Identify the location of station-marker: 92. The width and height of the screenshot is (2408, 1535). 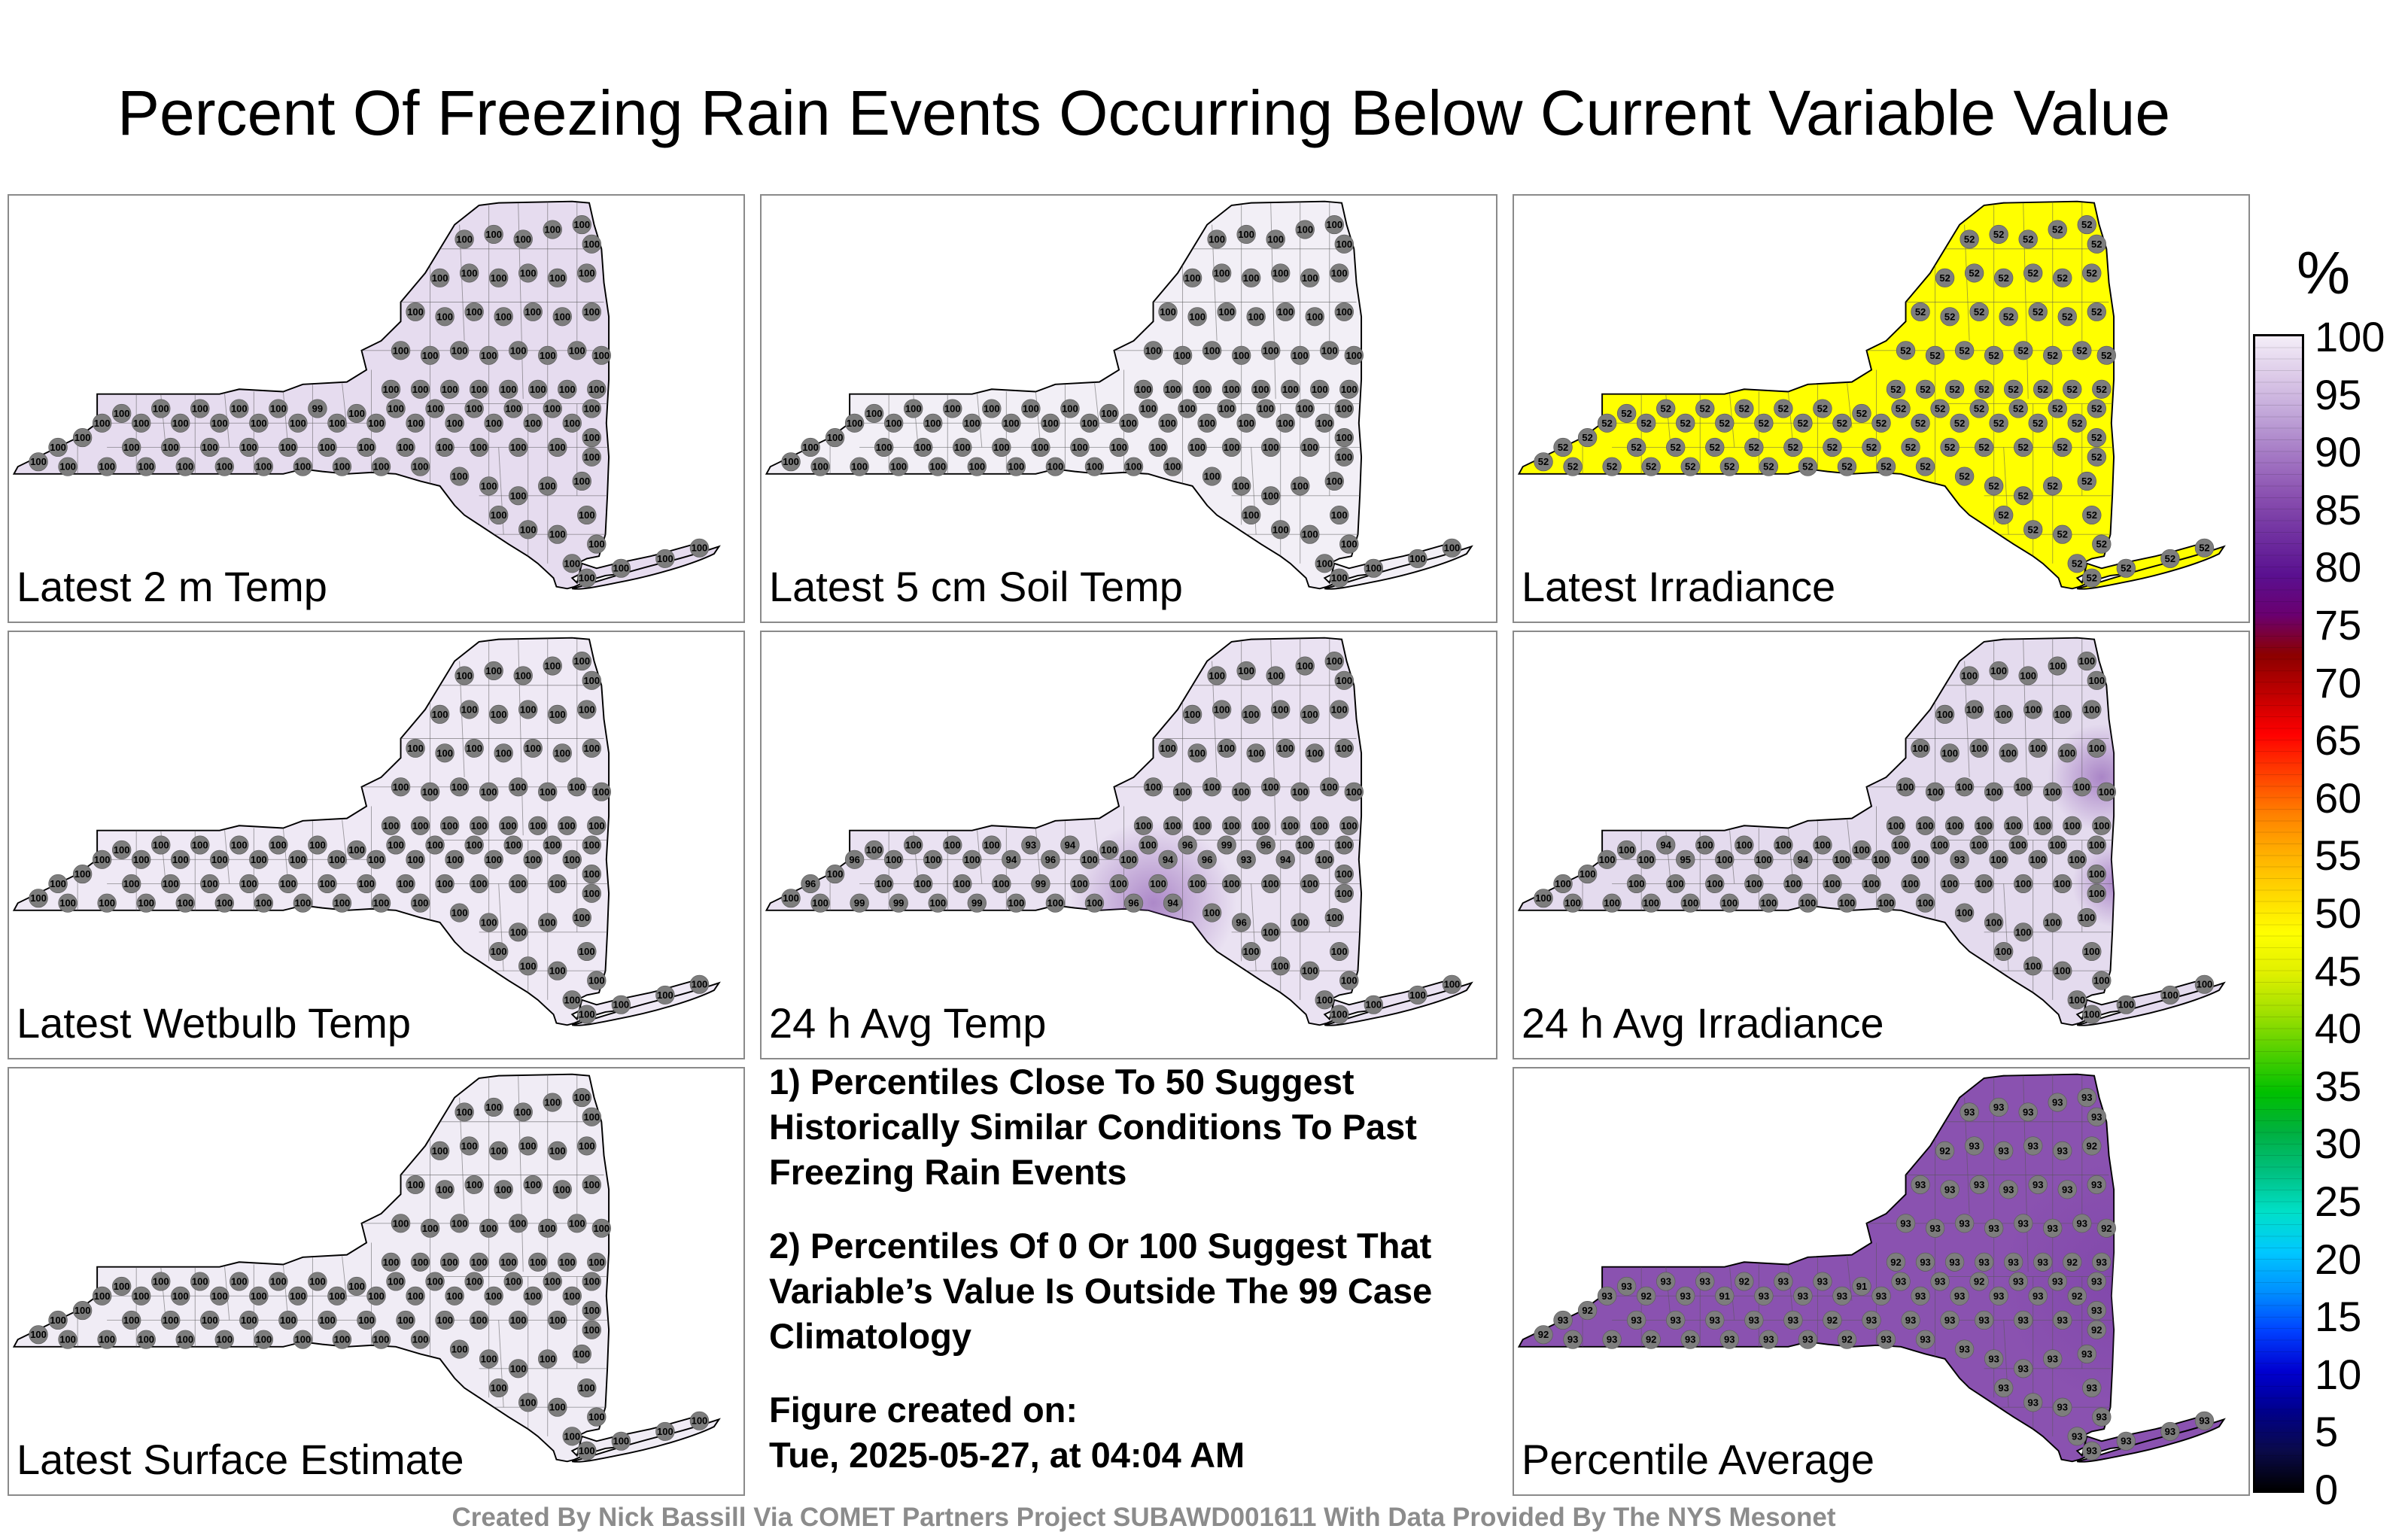
(2072, 1262).